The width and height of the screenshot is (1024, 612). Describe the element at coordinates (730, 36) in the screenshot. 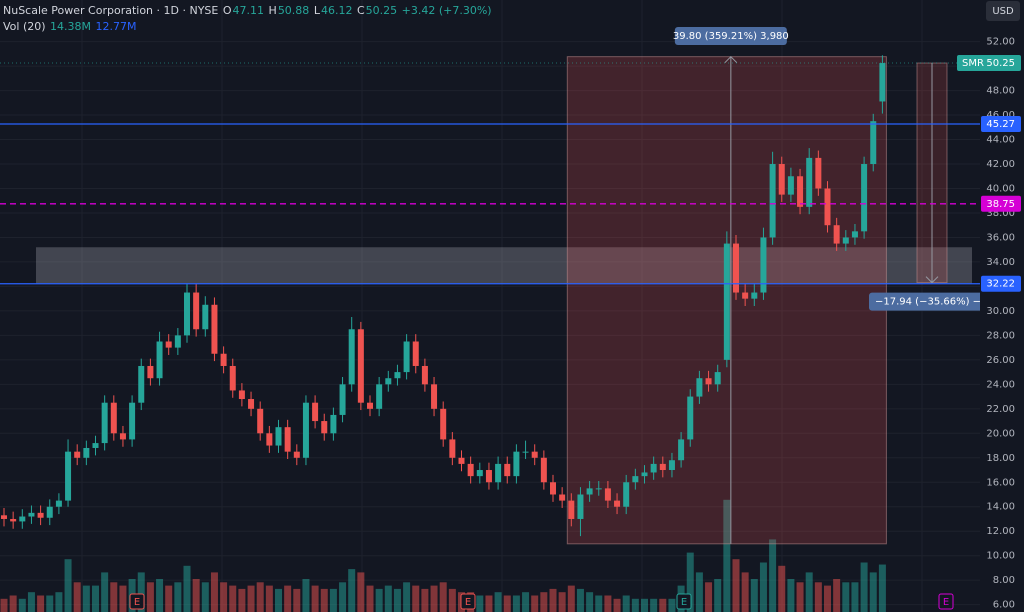

I see `measure-label-box` at that location.